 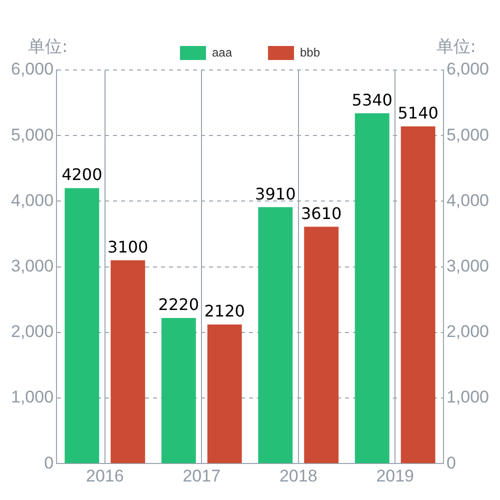 I want to click on data-label: 3610, so click(x=321, y=213).